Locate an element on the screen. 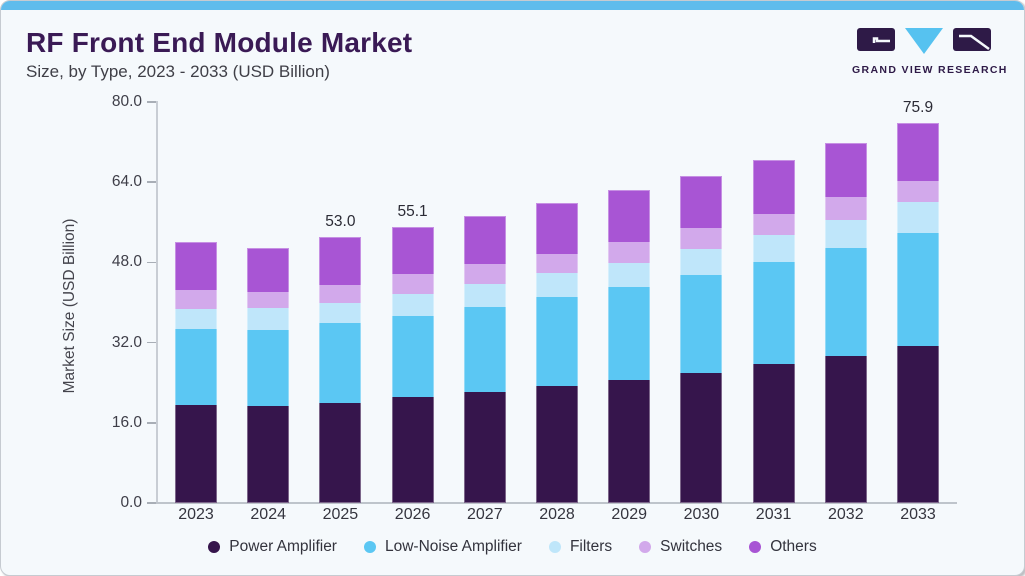 The width and height of the screenshot is (1025, 576). y-tick-mark-80.0 is located at coordinates (151, 102).